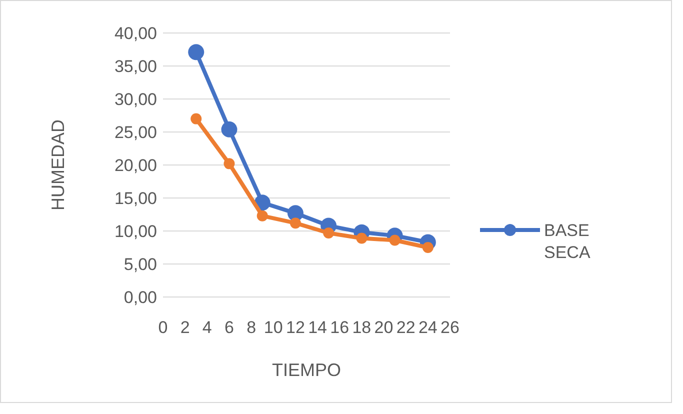  What do you see at coordinates (140, 297) in the screenshot?
I see `y-tick-label: 0,00` at bounding box center [140, 297].